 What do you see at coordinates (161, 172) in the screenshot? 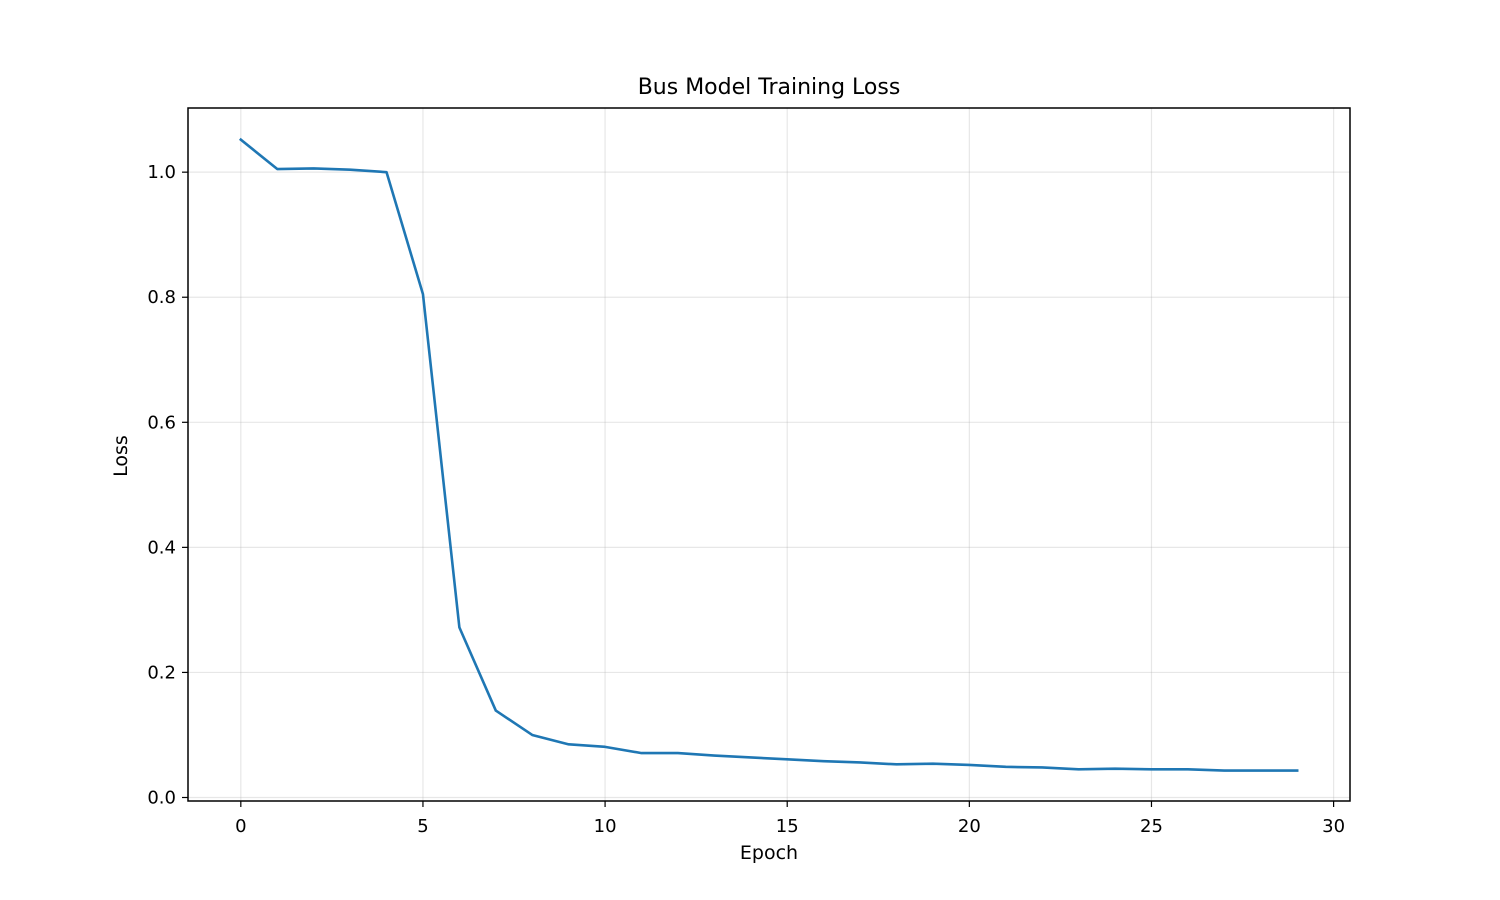
I see `y-tick-label: 1.0` at bounding box center [161, 172].